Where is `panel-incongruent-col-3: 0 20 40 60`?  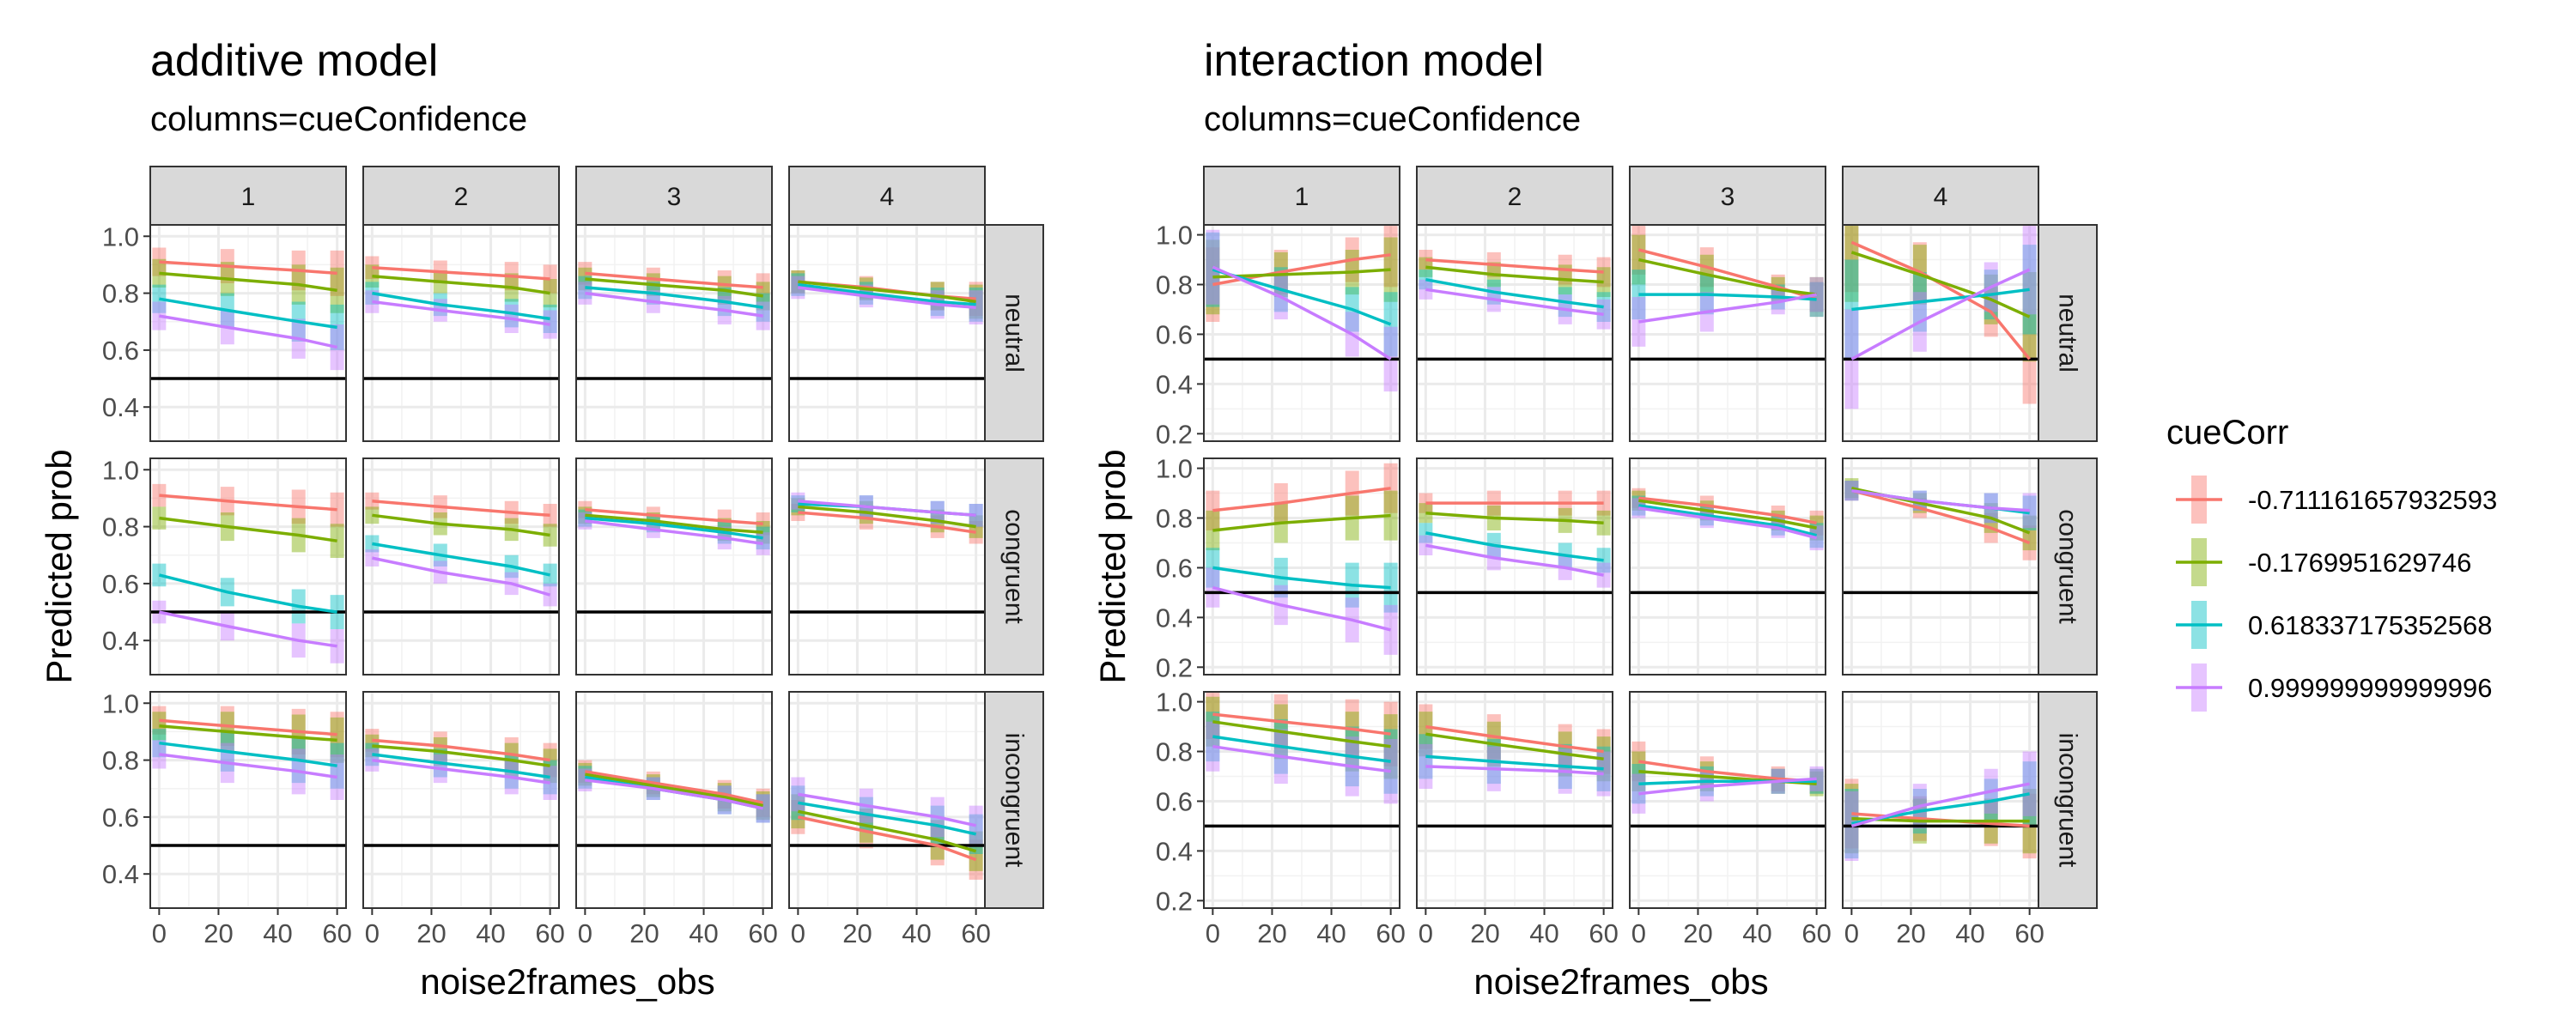
panel-incongruent-col-3: 0 20 40 60 is located at coordinates (1730, 819).